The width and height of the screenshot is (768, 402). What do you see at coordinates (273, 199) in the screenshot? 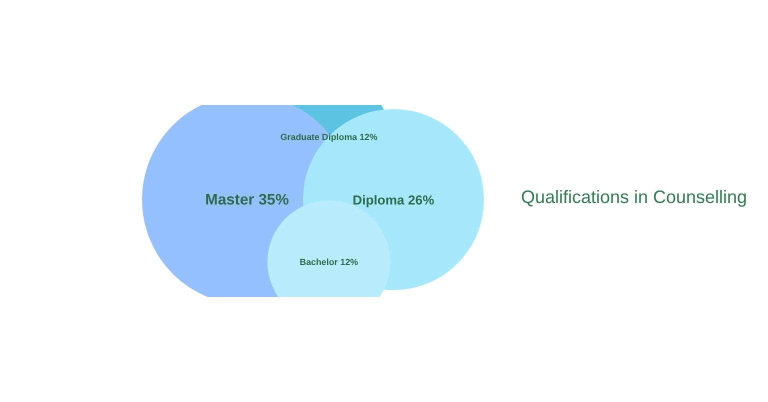
I see `data-label: 35%` at bounding box center [273, 199].